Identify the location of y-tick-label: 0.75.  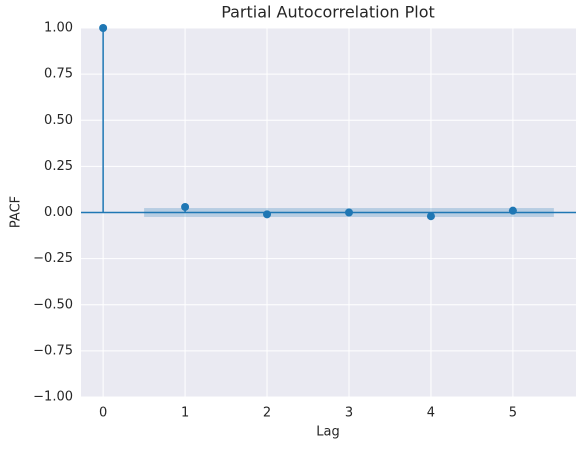
(58, 74).